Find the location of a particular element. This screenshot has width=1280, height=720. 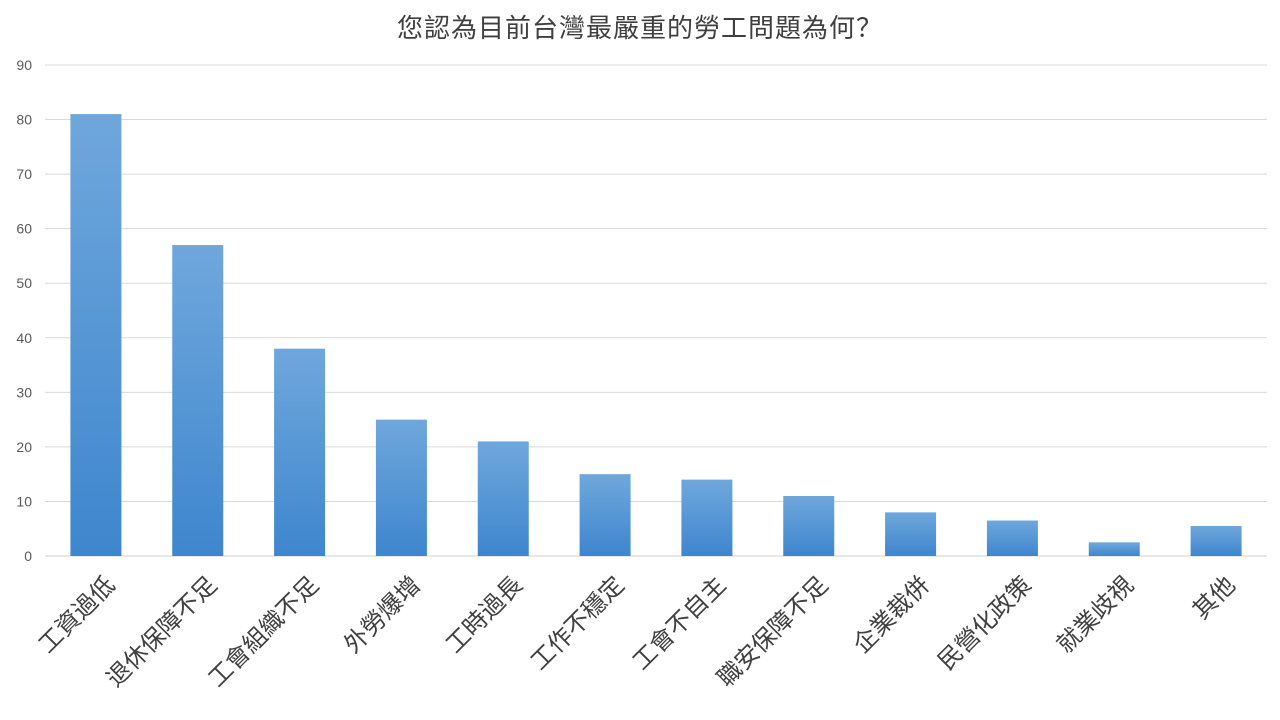

x-tick-label: 工會組織不足 is located at coordinates (264, 632).